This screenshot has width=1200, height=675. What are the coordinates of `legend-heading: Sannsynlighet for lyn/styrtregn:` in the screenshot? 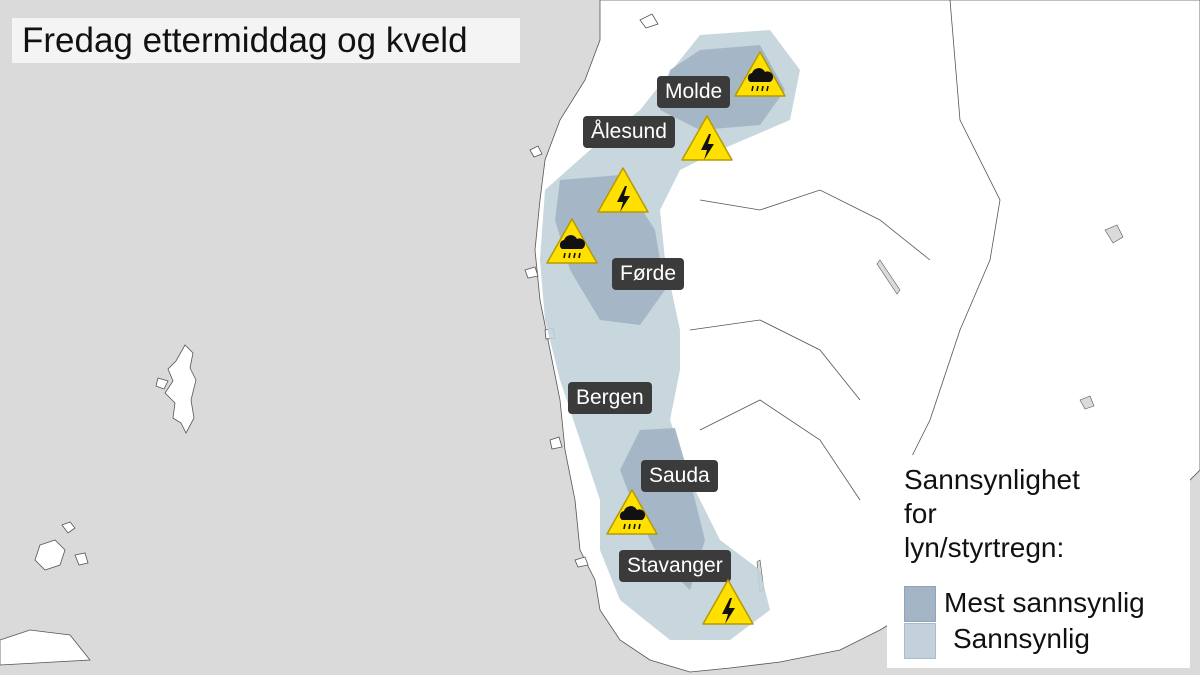 It's located at (992, 514).